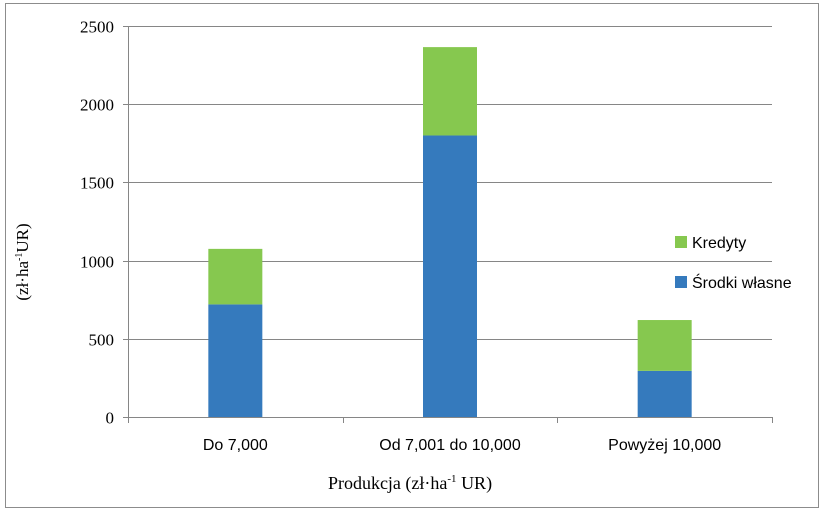 The height and width of the screenshot is (513, 826). I want to click on x-axis-title: Produkcja (zł·ha-1 UR), so click(410, 483).